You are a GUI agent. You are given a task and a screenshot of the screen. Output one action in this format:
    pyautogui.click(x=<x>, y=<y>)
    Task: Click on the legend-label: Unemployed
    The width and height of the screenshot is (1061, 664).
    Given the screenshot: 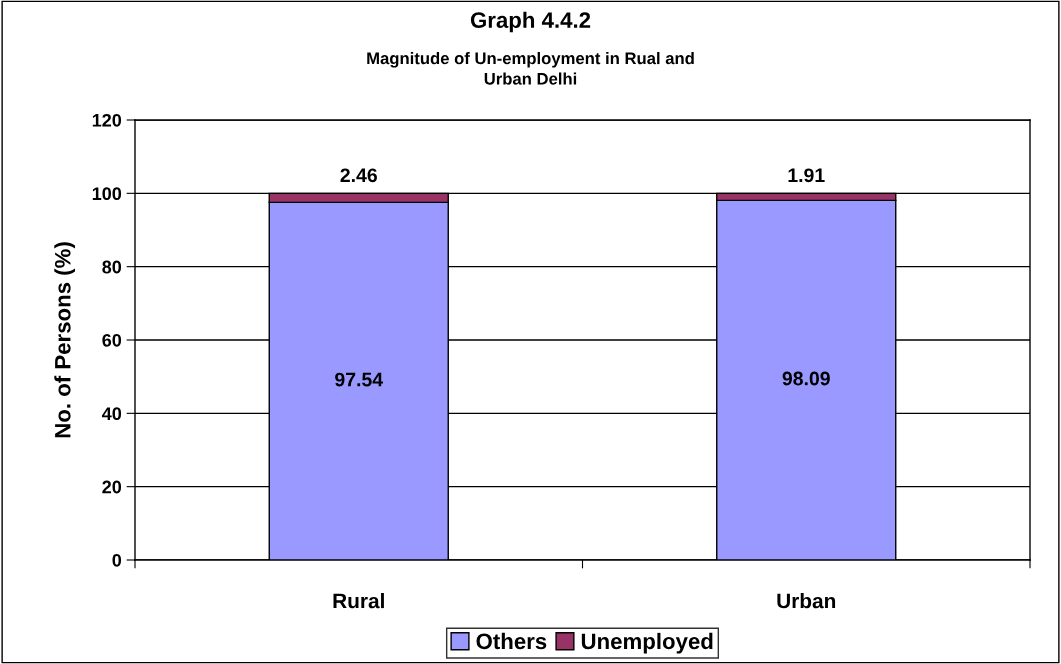 What is the action you would take?
    pyautogui.click(x=647, y=643)
    